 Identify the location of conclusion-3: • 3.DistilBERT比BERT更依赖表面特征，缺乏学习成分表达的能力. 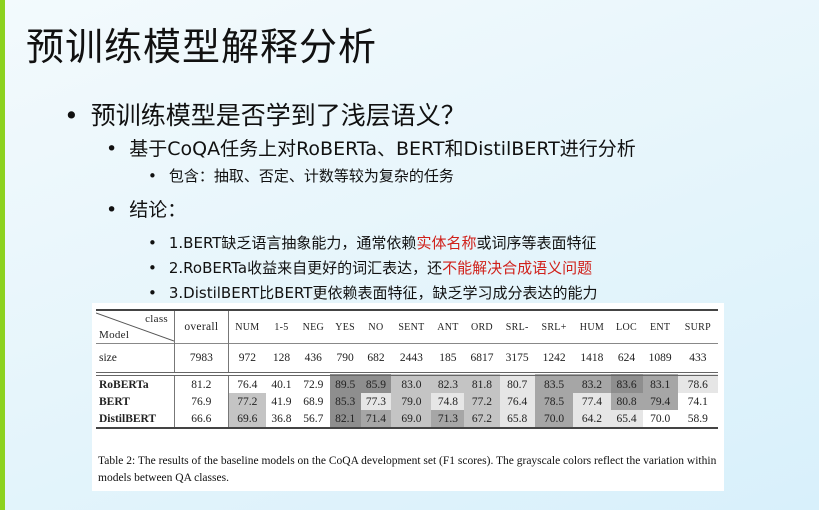
(373, 293).